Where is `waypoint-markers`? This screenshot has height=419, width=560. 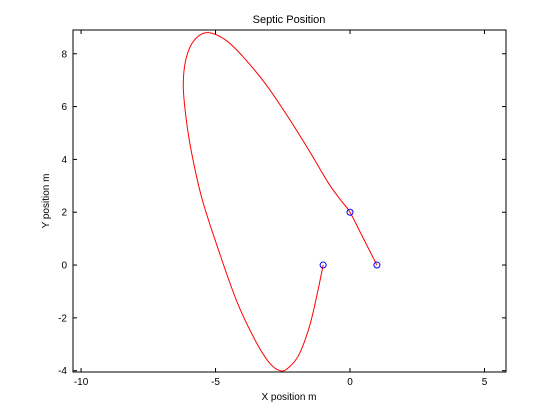
waypoint-markers is located at coordinates (350, 238).